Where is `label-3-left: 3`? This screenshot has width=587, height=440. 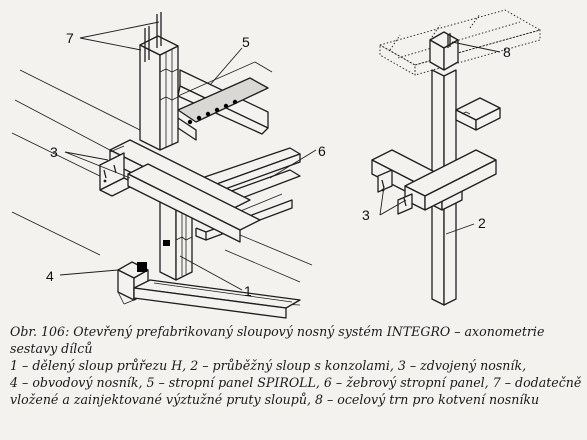
label-3-left: 3 is located at coordinates (54, 152).